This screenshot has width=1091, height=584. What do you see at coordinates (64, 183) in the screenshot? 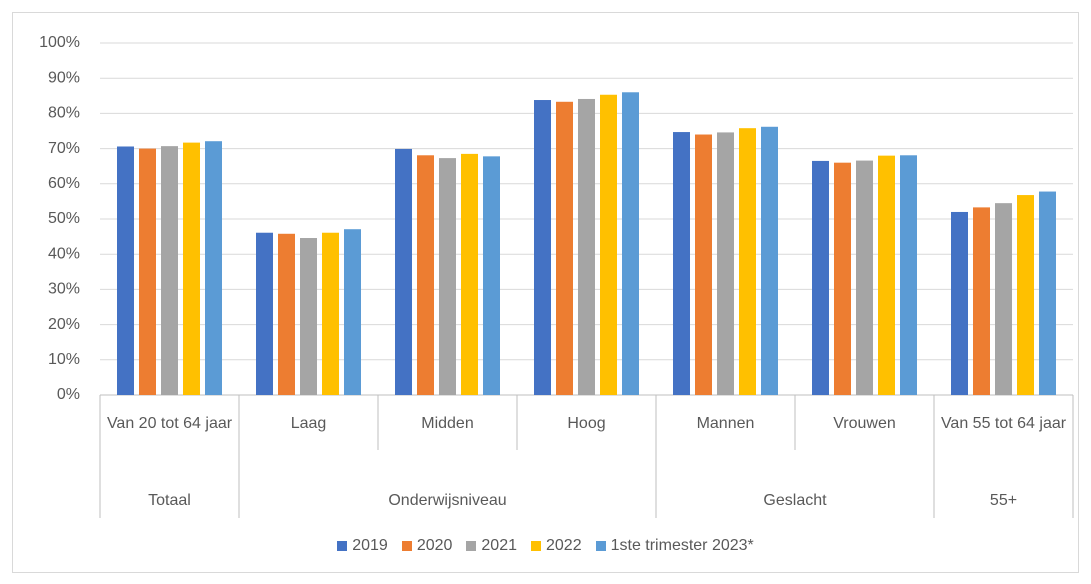
I see `y-tick-label: 60%` at bounding box center [64, 183].